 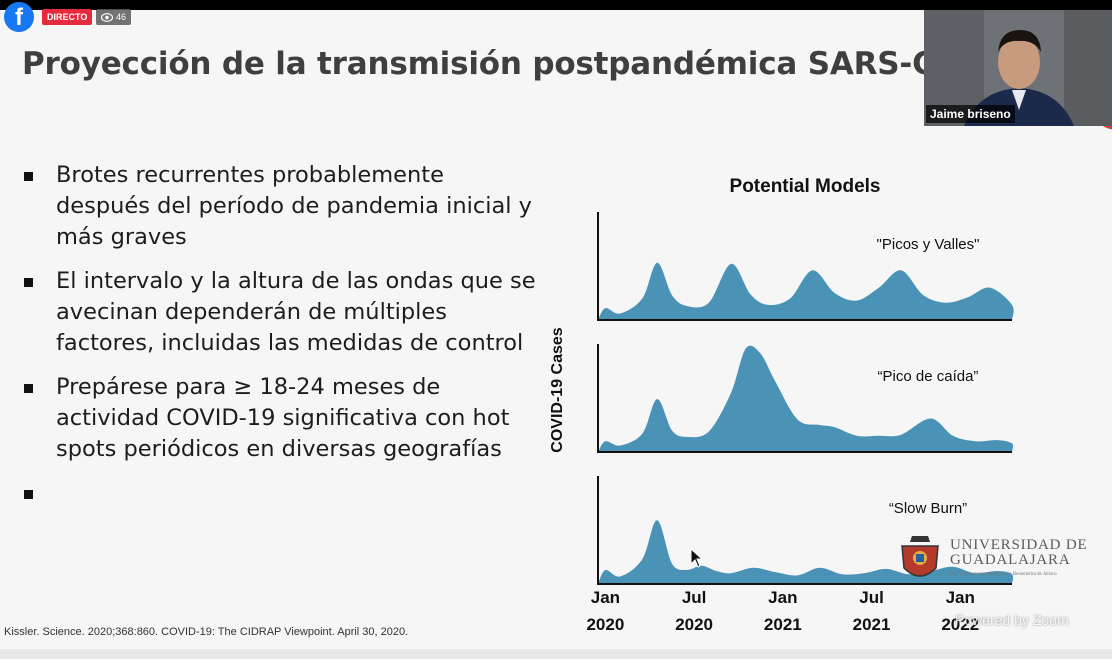 What do you see at coordinates (960, 624) in the screenshot?
I see `x-tick-year: 2022` at bounding box center [960, 624].